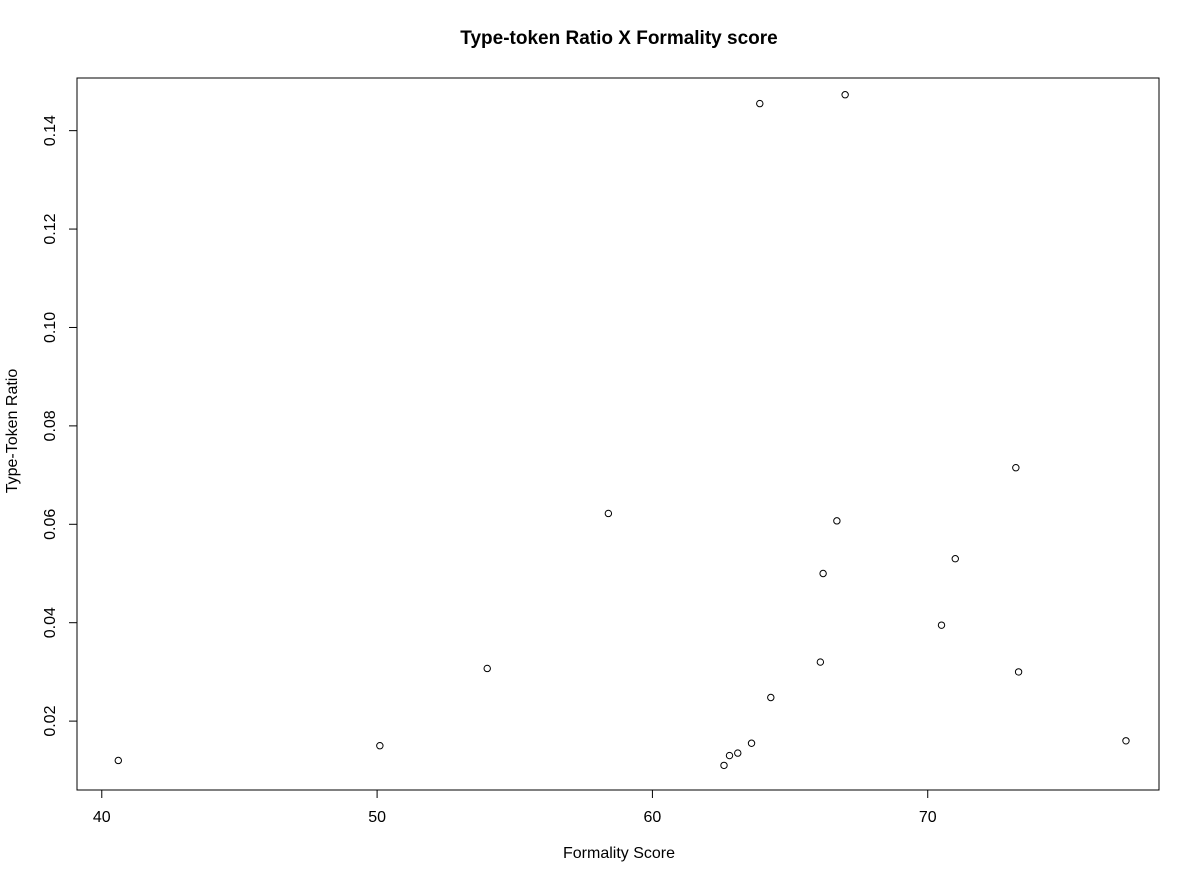 This screenshot has width=1200, height=885. Describe the element at coordinates (12, 431) in the screenshot. I see `y-axis-label: Type-Token Ratio` at that location.